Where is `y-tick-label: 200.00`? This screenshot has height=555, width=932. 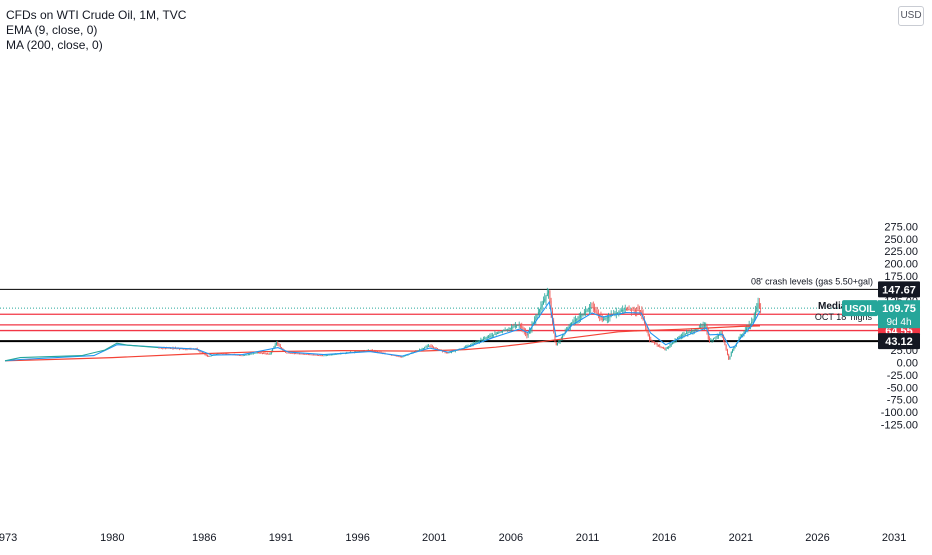 y-tick-label: 200.00 is located at coordinates (901, 265).